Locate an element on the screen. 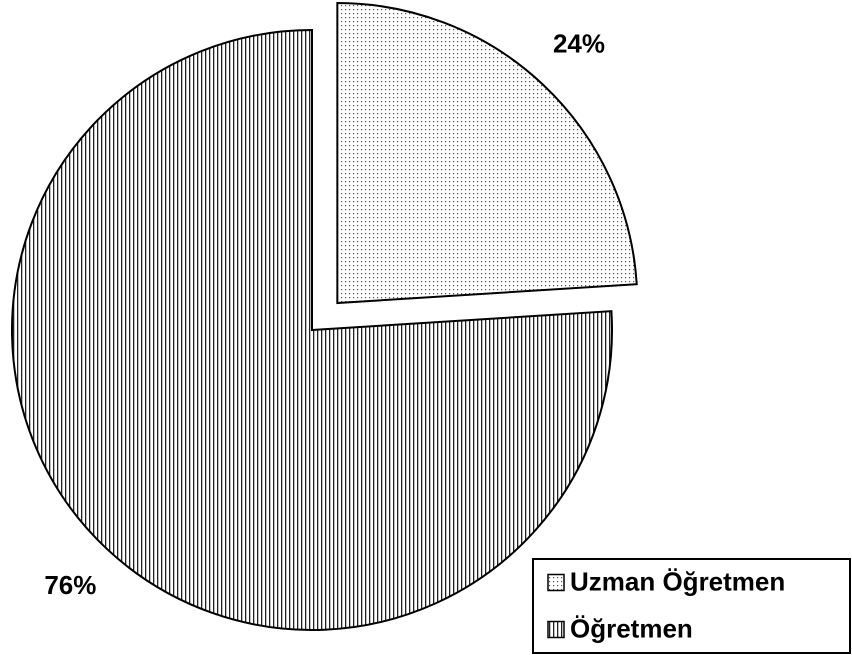 The image size is (852, 655). legend-label: Uzman Öğretmen is located at coordinates (677, 581).